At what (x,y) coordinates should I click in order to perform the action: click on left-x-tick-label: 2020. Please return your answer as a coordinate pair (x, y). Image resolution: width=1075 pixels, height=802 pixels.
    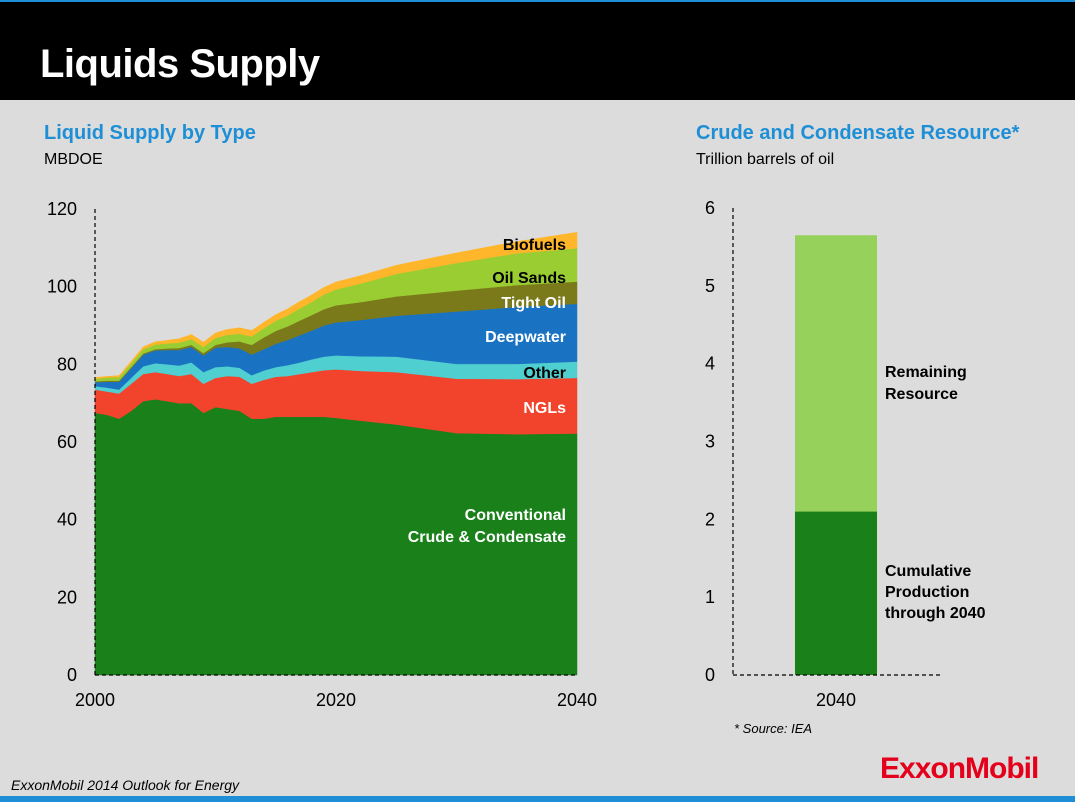
    Looking at the image, I should click on (336, 700).